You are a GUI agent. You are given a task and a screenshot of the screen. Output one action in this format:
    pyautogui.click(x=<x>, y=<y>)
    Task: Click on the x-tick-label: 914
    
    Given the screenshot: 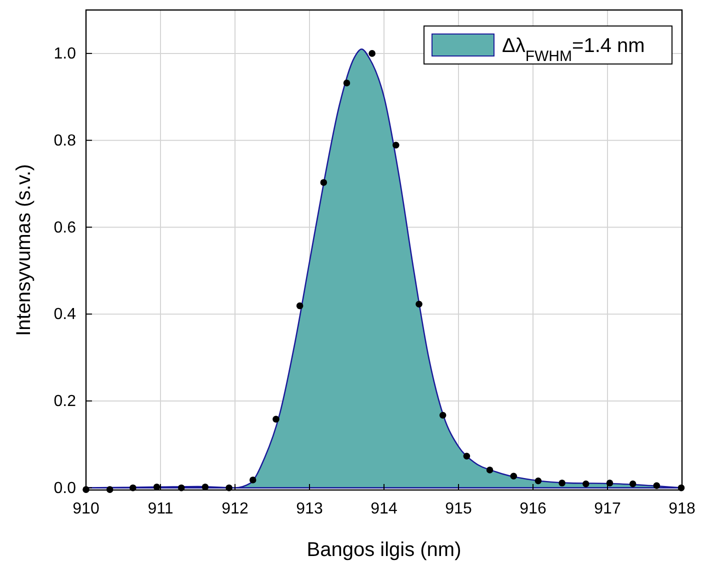 What is the action you would take?
    pyautogui.click(x=384, y=509)
    